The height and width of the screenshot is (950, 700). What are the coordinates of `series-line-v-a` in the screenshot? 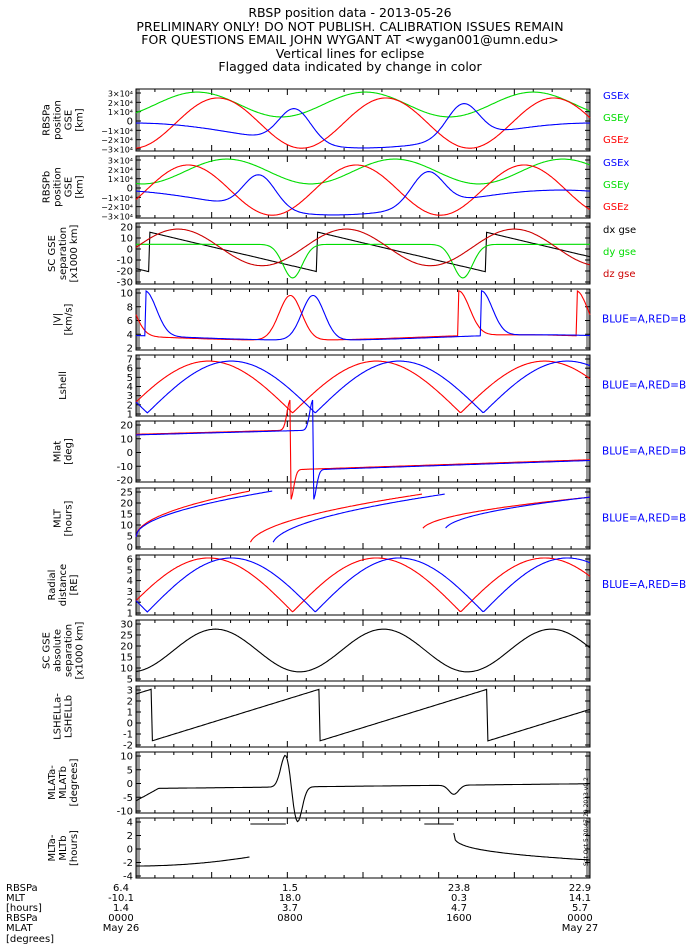 It's located at (362, 315).